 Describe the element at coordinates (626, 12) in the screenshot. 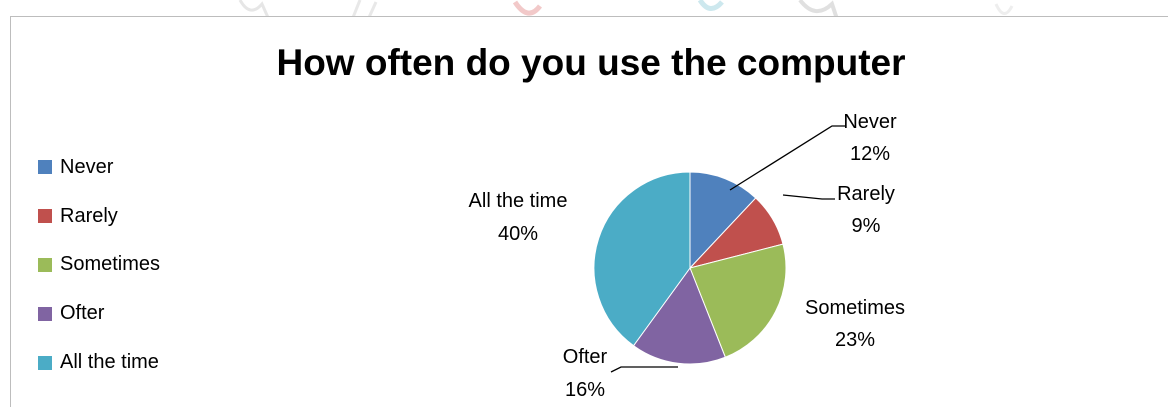

I see `watermark-graphic` at that location.